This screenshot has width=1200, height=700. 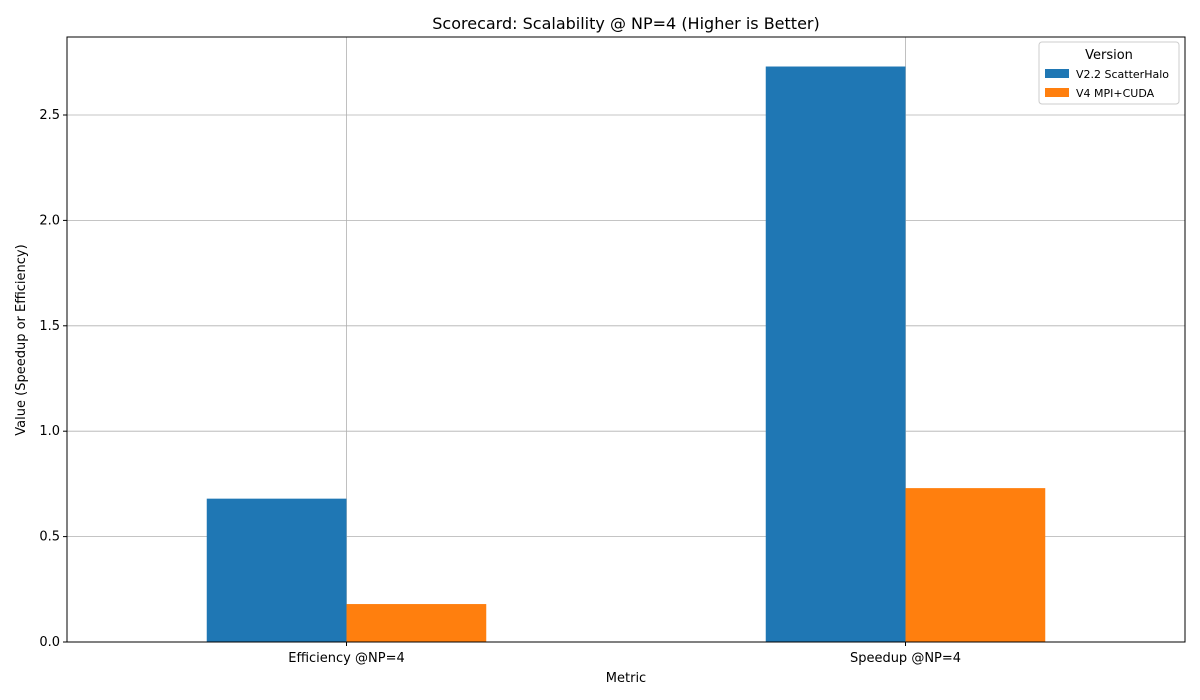 What do you see at coordinates (49, 326) in the screenshot?
I see `y-tick-label: 1.5` at bounding box center [49, 326].